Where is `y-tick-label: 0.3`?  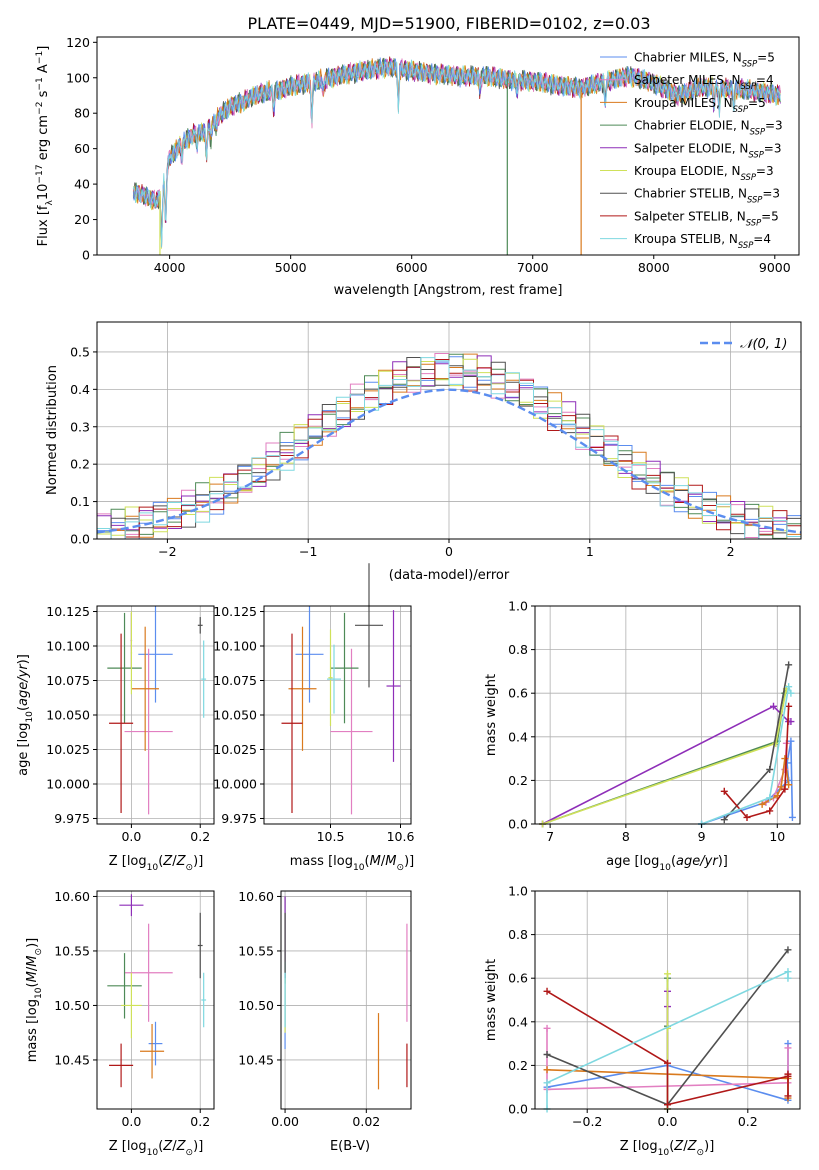
y-tick-label: 0.3 is located at coordinates (80, 426).